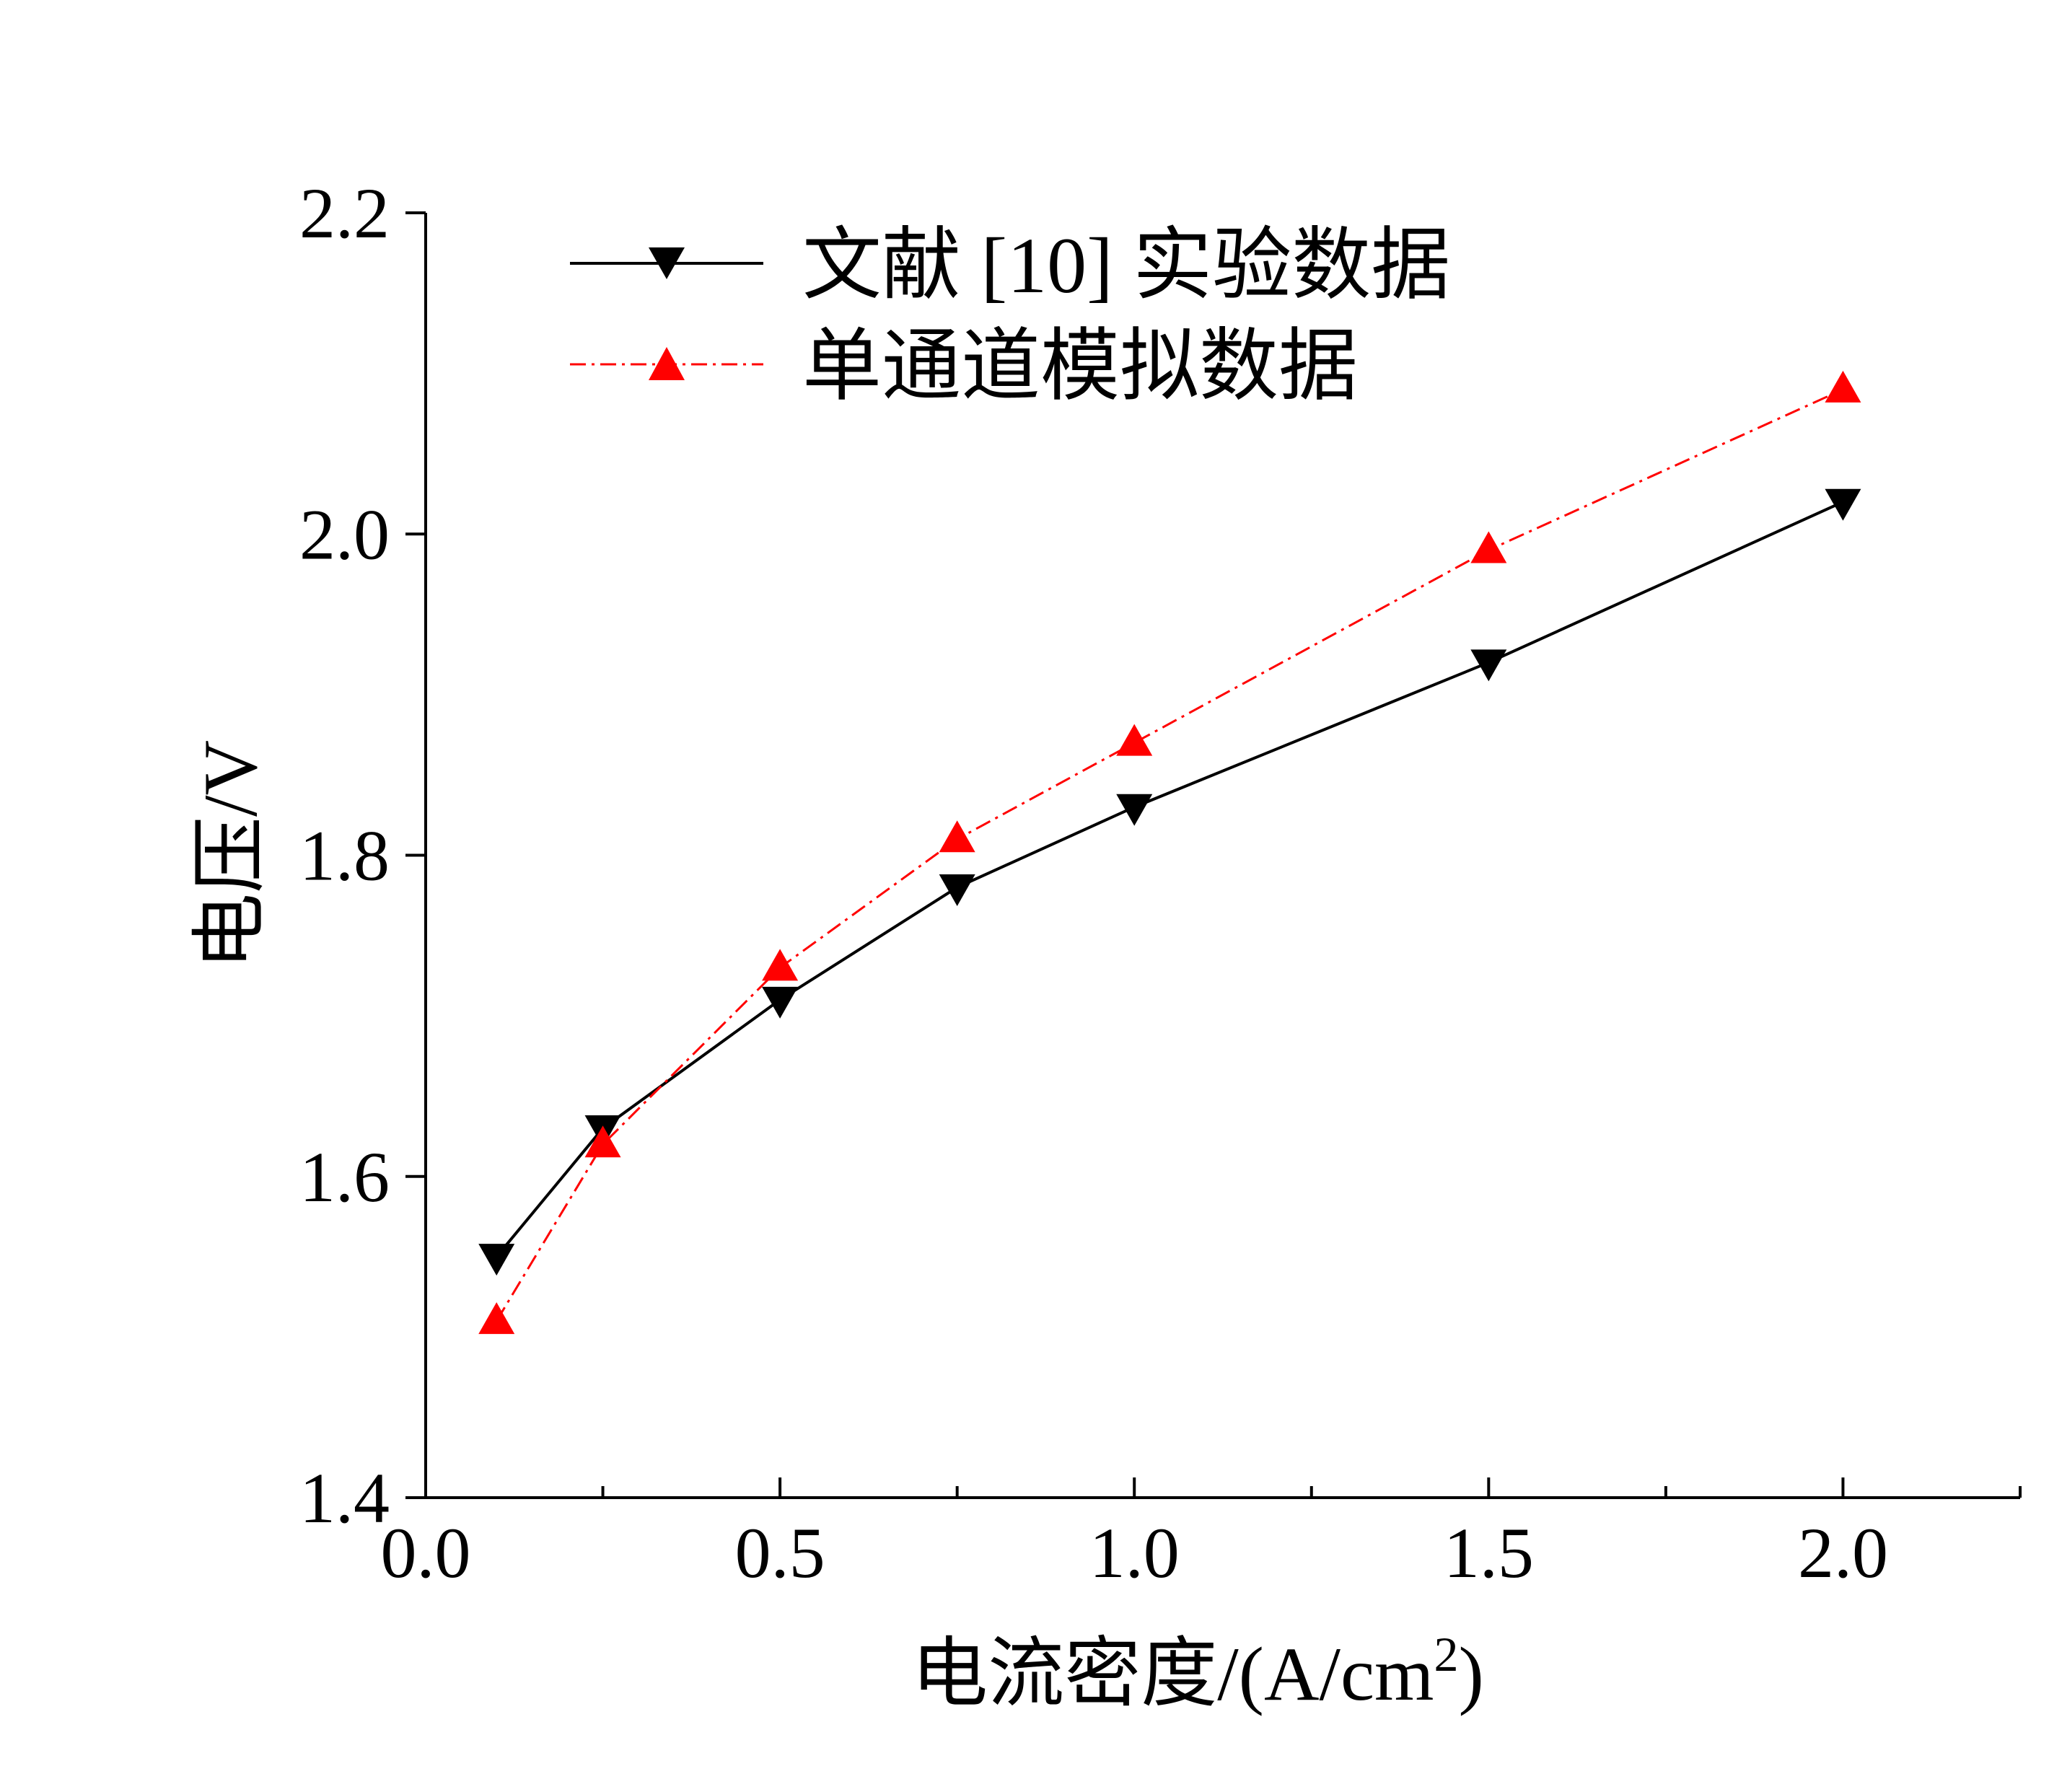 The height and width of the screenshot is (1792, 2049). I want to click on y-tick-label: 1.6, so click(344, 1177).